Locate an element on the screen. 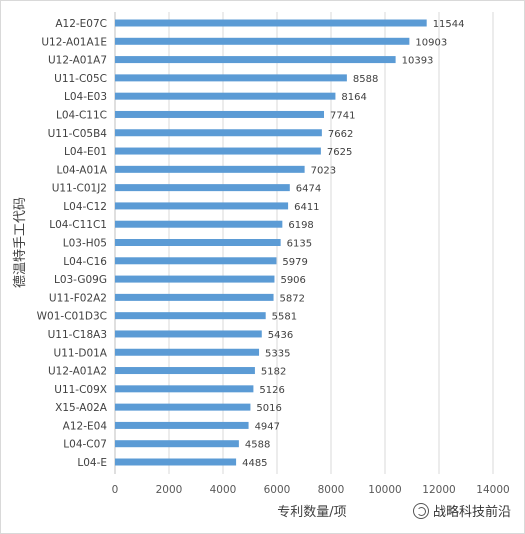 Image resolution: width=525 pixels, height=534 pixels. x-tick-label: 0 is located at coordinates (115, 490).